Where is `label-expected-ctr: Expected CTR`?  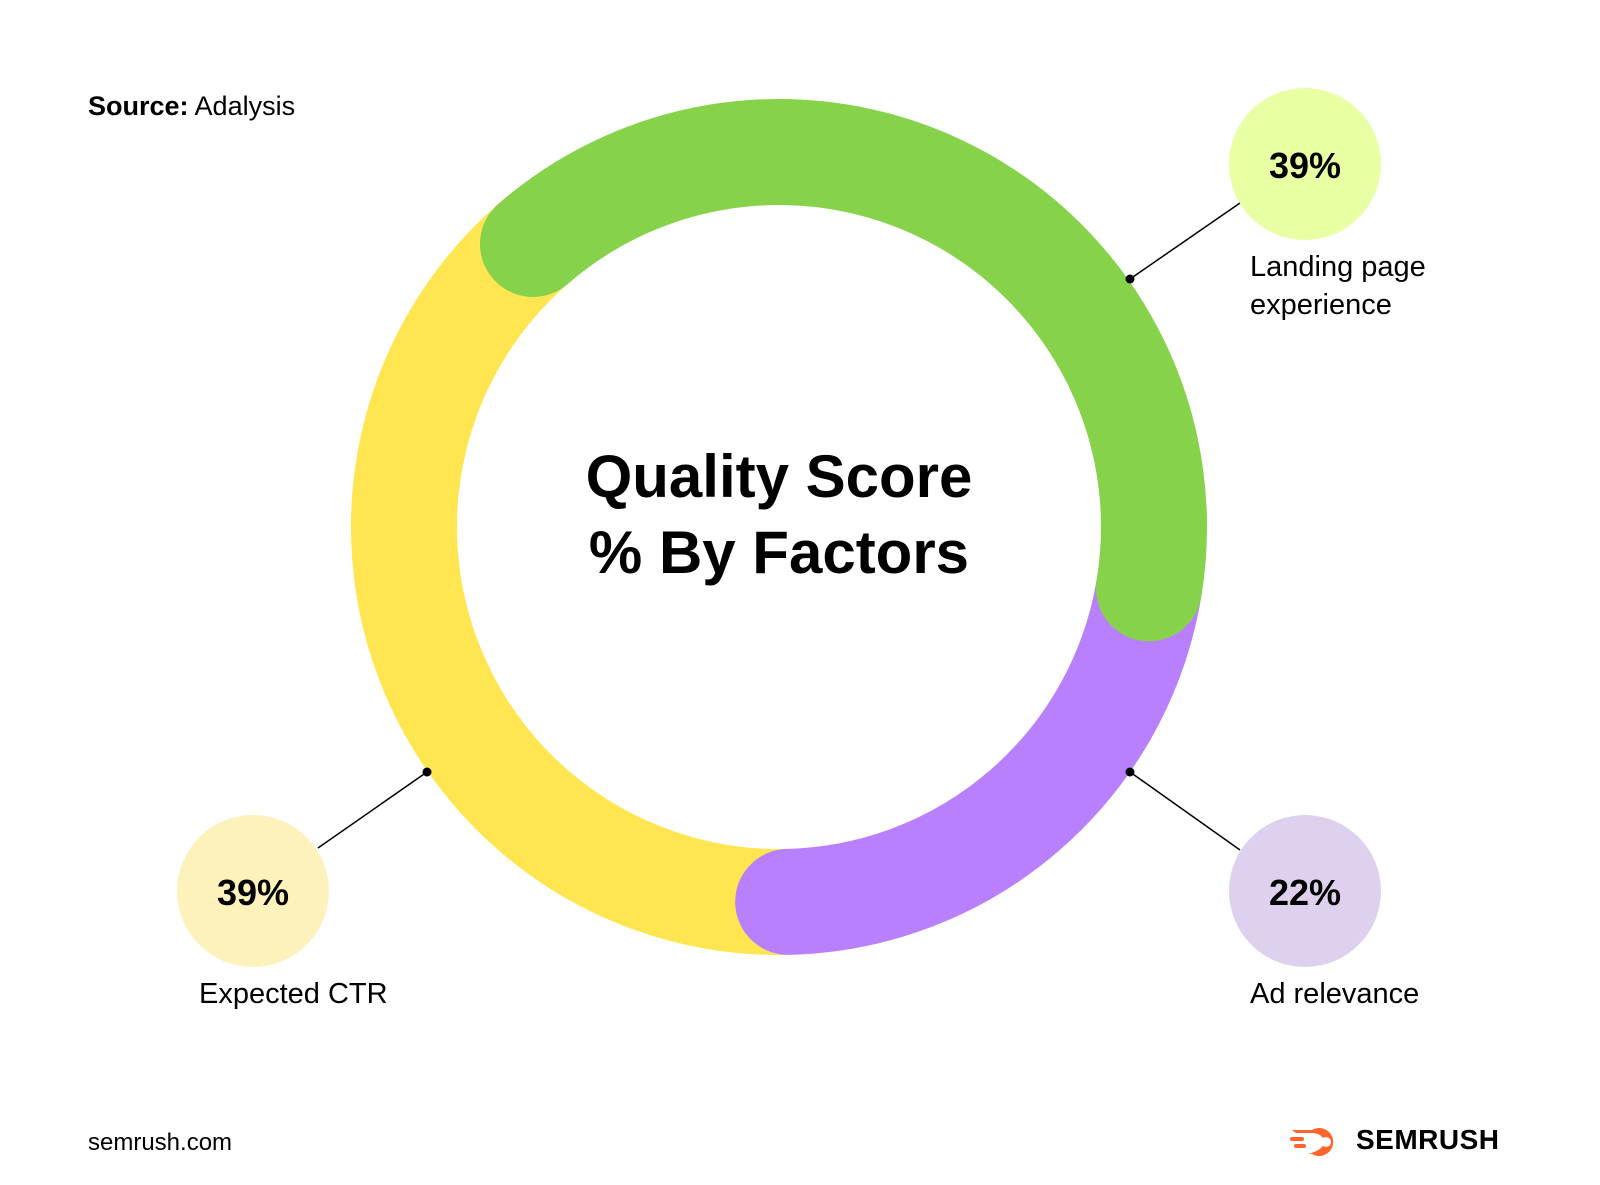 label-expected-ctr: Expected CTR is located at coordinates (329, 994).